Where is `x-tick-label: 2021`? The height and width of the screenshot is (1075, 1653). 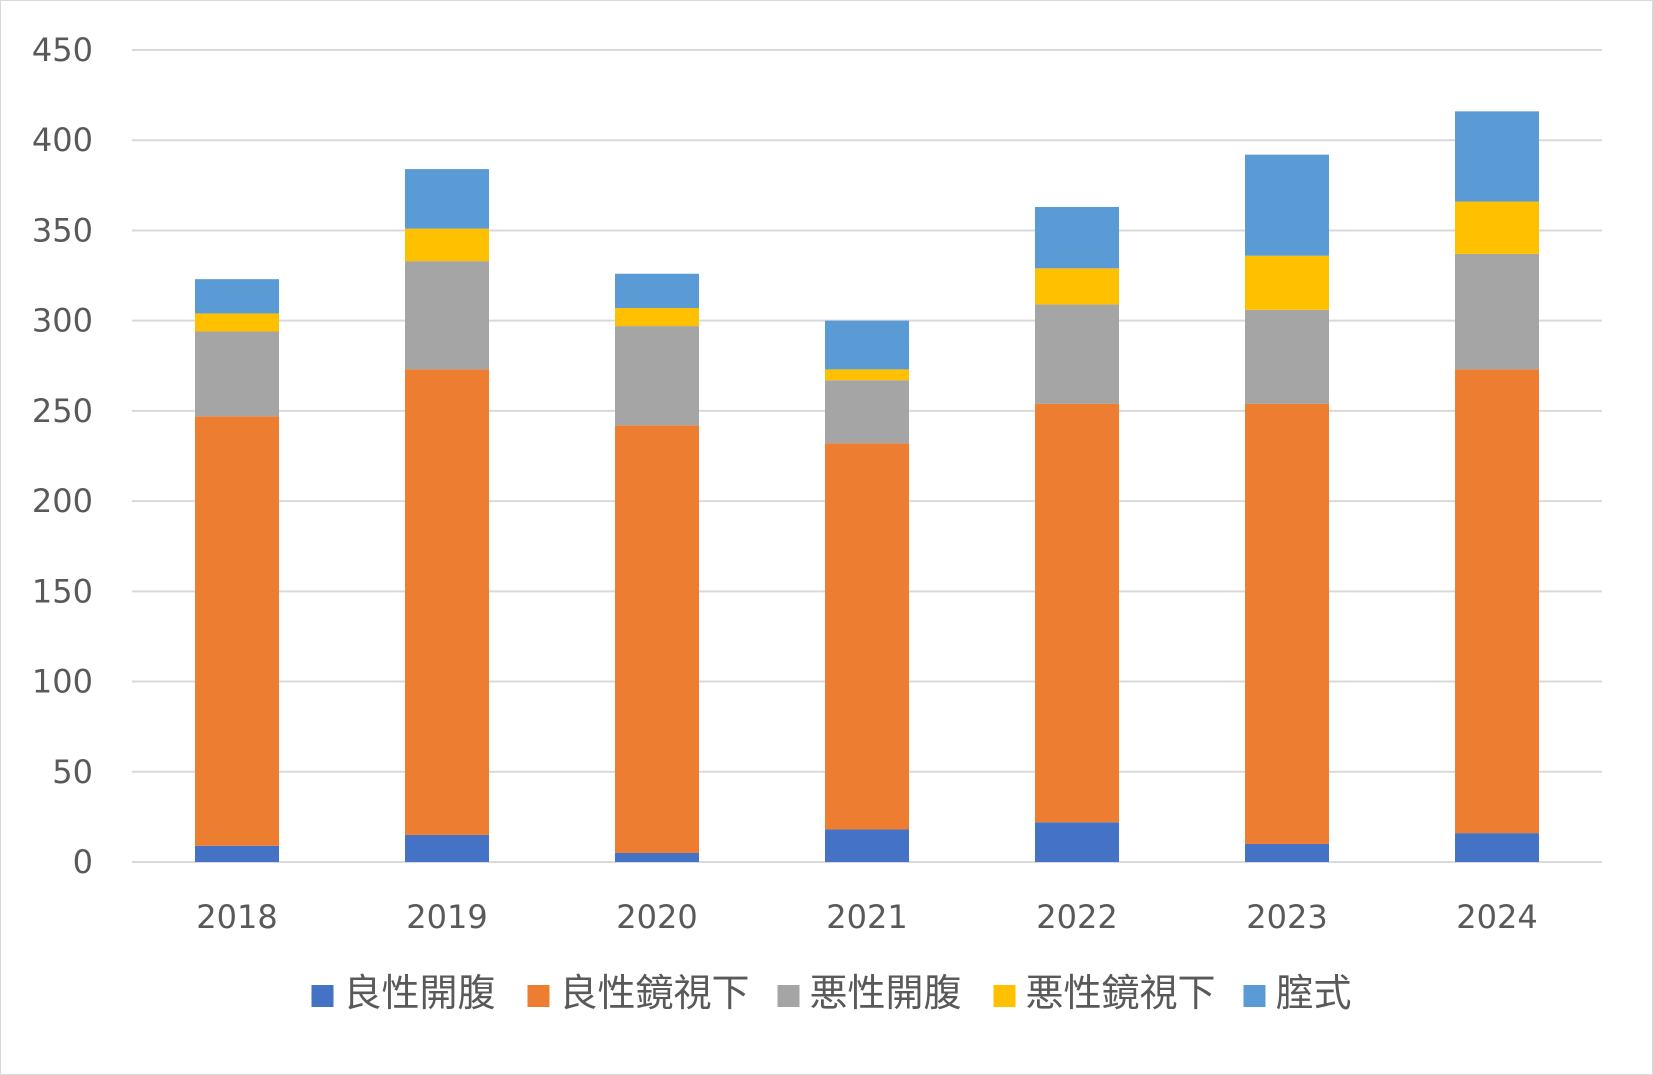
x-tick-label: 2021 is located at coordinates (866, 917).